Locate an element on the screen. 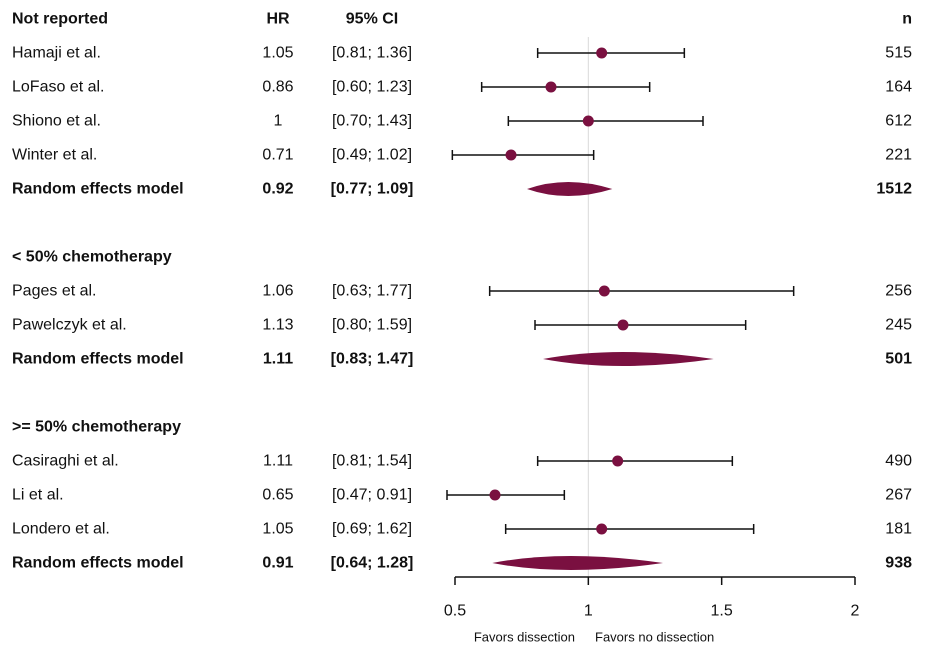 The width and height of the screenshot is (926, 648). study-n-value: 515 is located at coordinates (898, 53).